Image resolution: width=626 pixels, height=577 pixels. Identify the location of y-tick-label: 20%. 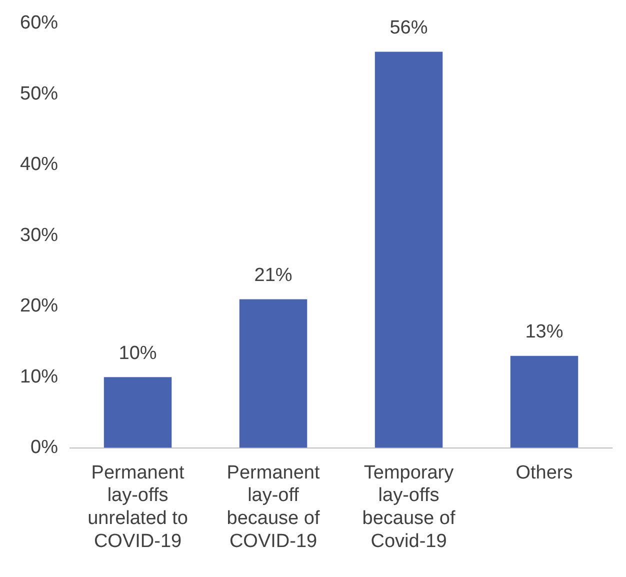
(39, 306).